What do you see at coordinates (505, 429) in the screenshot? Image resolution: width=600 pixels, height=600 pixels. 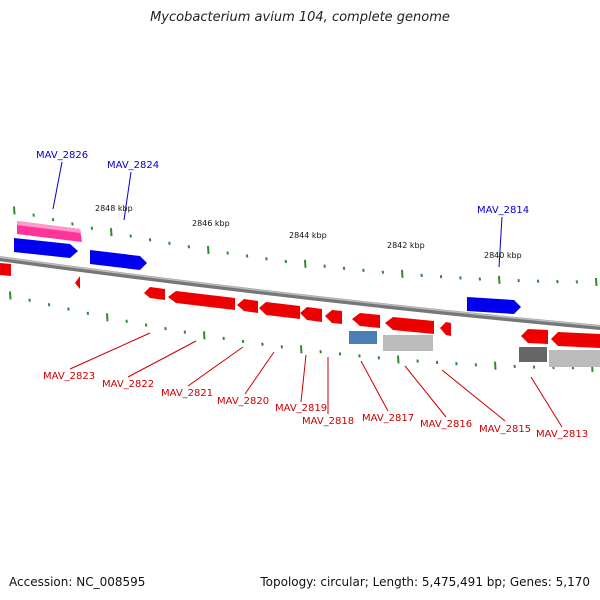 I see `label-mav-2815: MAV_2815` at bounding box center [505, 429].